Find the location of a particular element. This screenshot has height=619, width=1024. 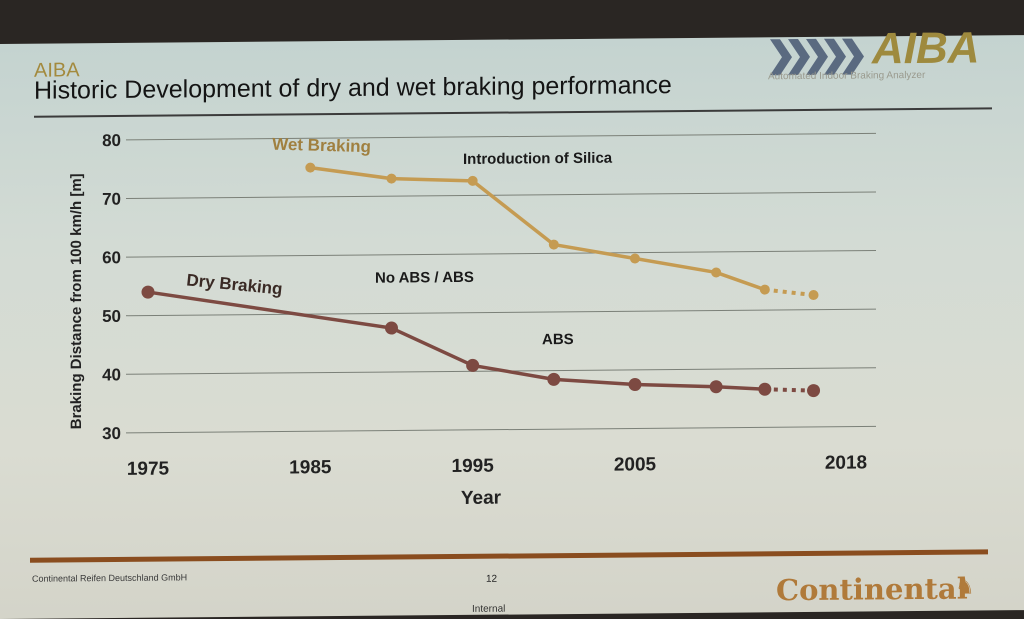

x-tick-labels: 1975 1985 1995 2005 2018 is located at coordinates (497, 465).